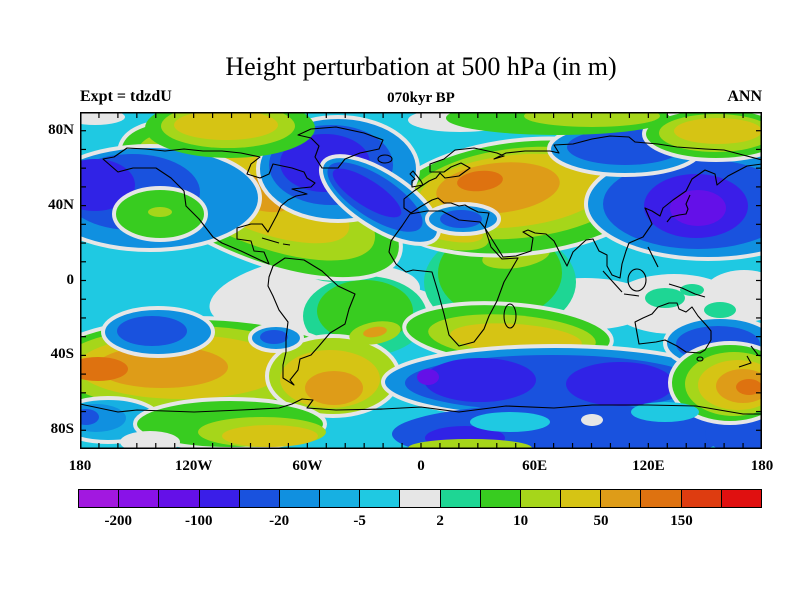 The height and width of the screenshot is (600, 800). What do you see at coordinates (648, 466) in the screenshot?
I see `lon-tick-label: 120E` at bounding box center [648, 466].